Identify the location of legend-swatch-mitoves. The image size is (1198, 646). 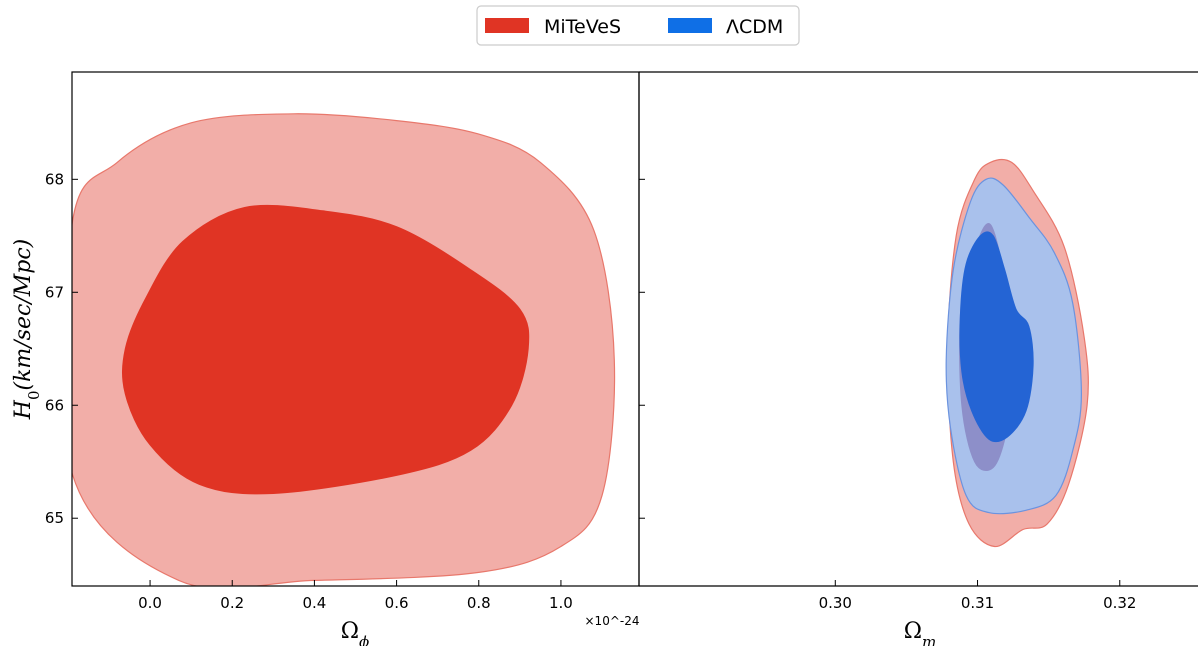
(507, 25).